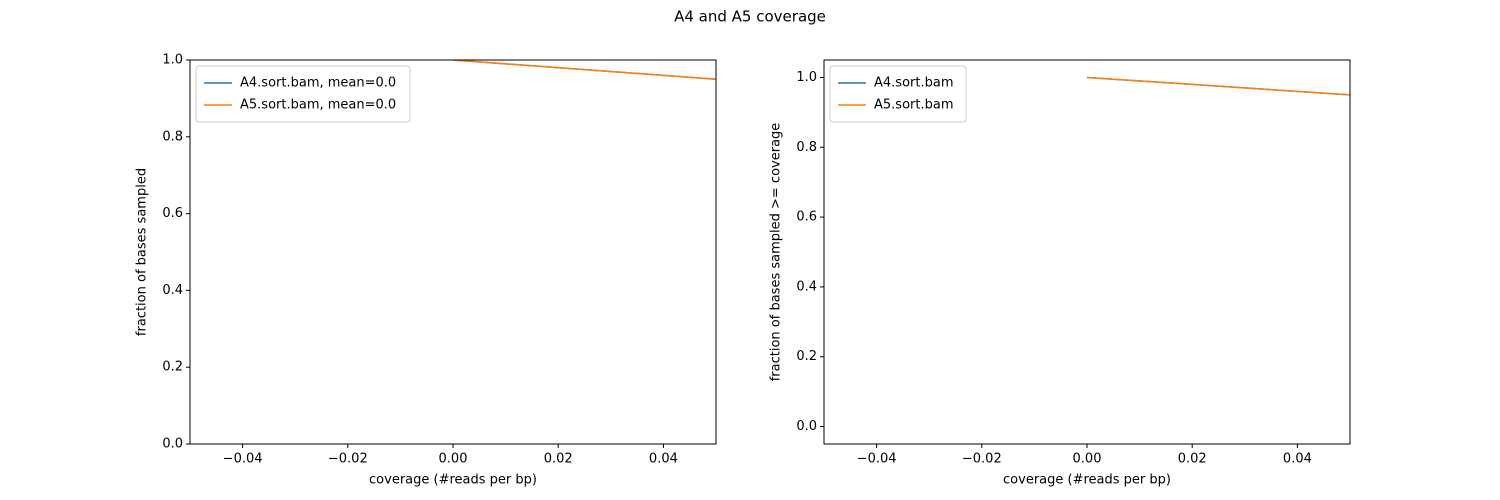  What do you see at coordinates (913, 105) in the screenshot?
I see `legend-label: A5.sort.bam` at bounding box center [913, 105].